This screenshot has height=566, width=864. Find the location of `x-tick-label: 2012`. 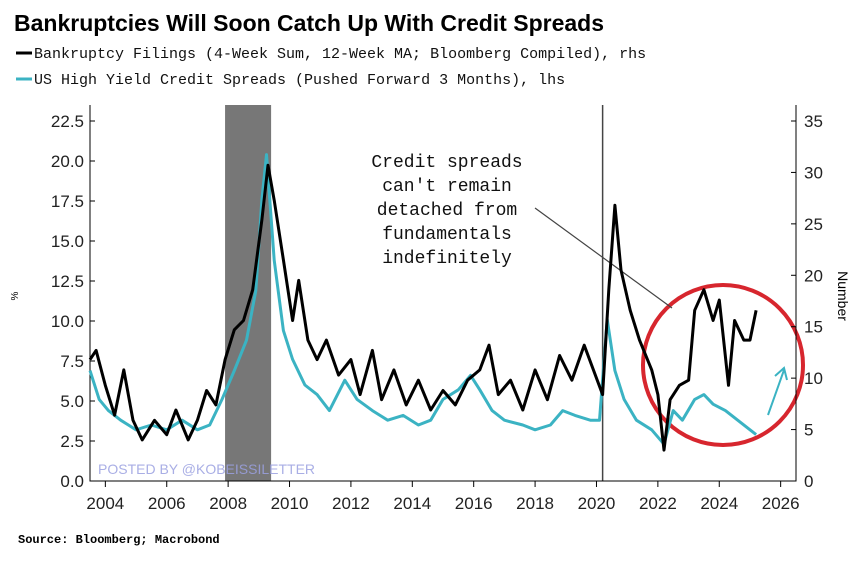

x-tick-label: 2012 is located at coordinates (351, 503).